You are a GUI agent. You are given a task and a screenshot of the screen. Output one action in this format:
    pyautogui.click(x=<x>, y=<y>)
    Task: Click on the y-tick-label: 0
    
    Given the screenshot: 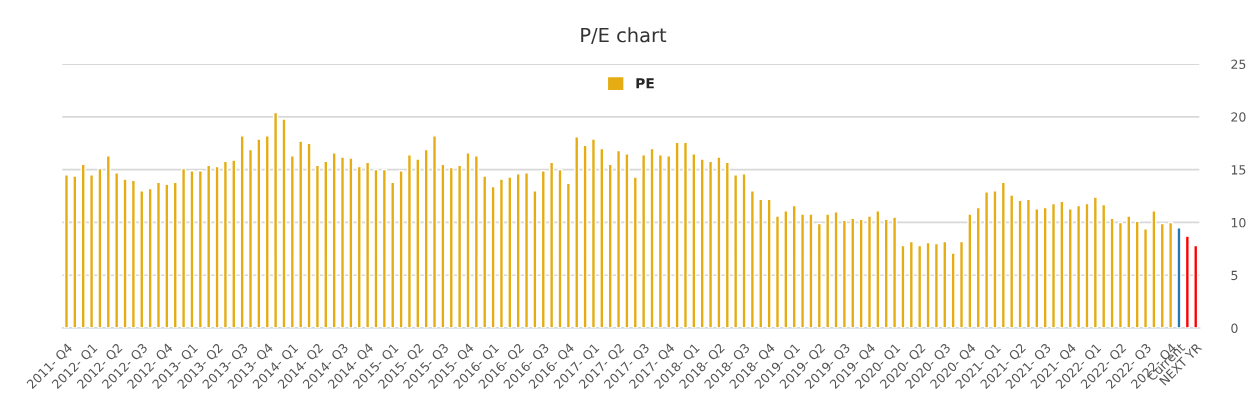 What is the action you would take?
    pyautogui.click(x=1234, y=328)
    